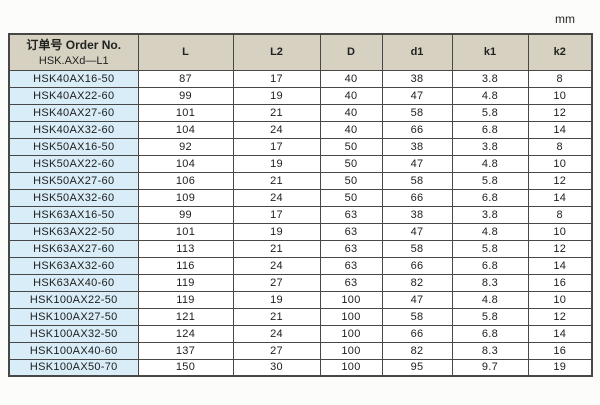 The width and height of the screenshot is (600, 405). I want to click on table-row: HSK100AX32-50 124 24 100 66 6.8 14, so click(300, 333).